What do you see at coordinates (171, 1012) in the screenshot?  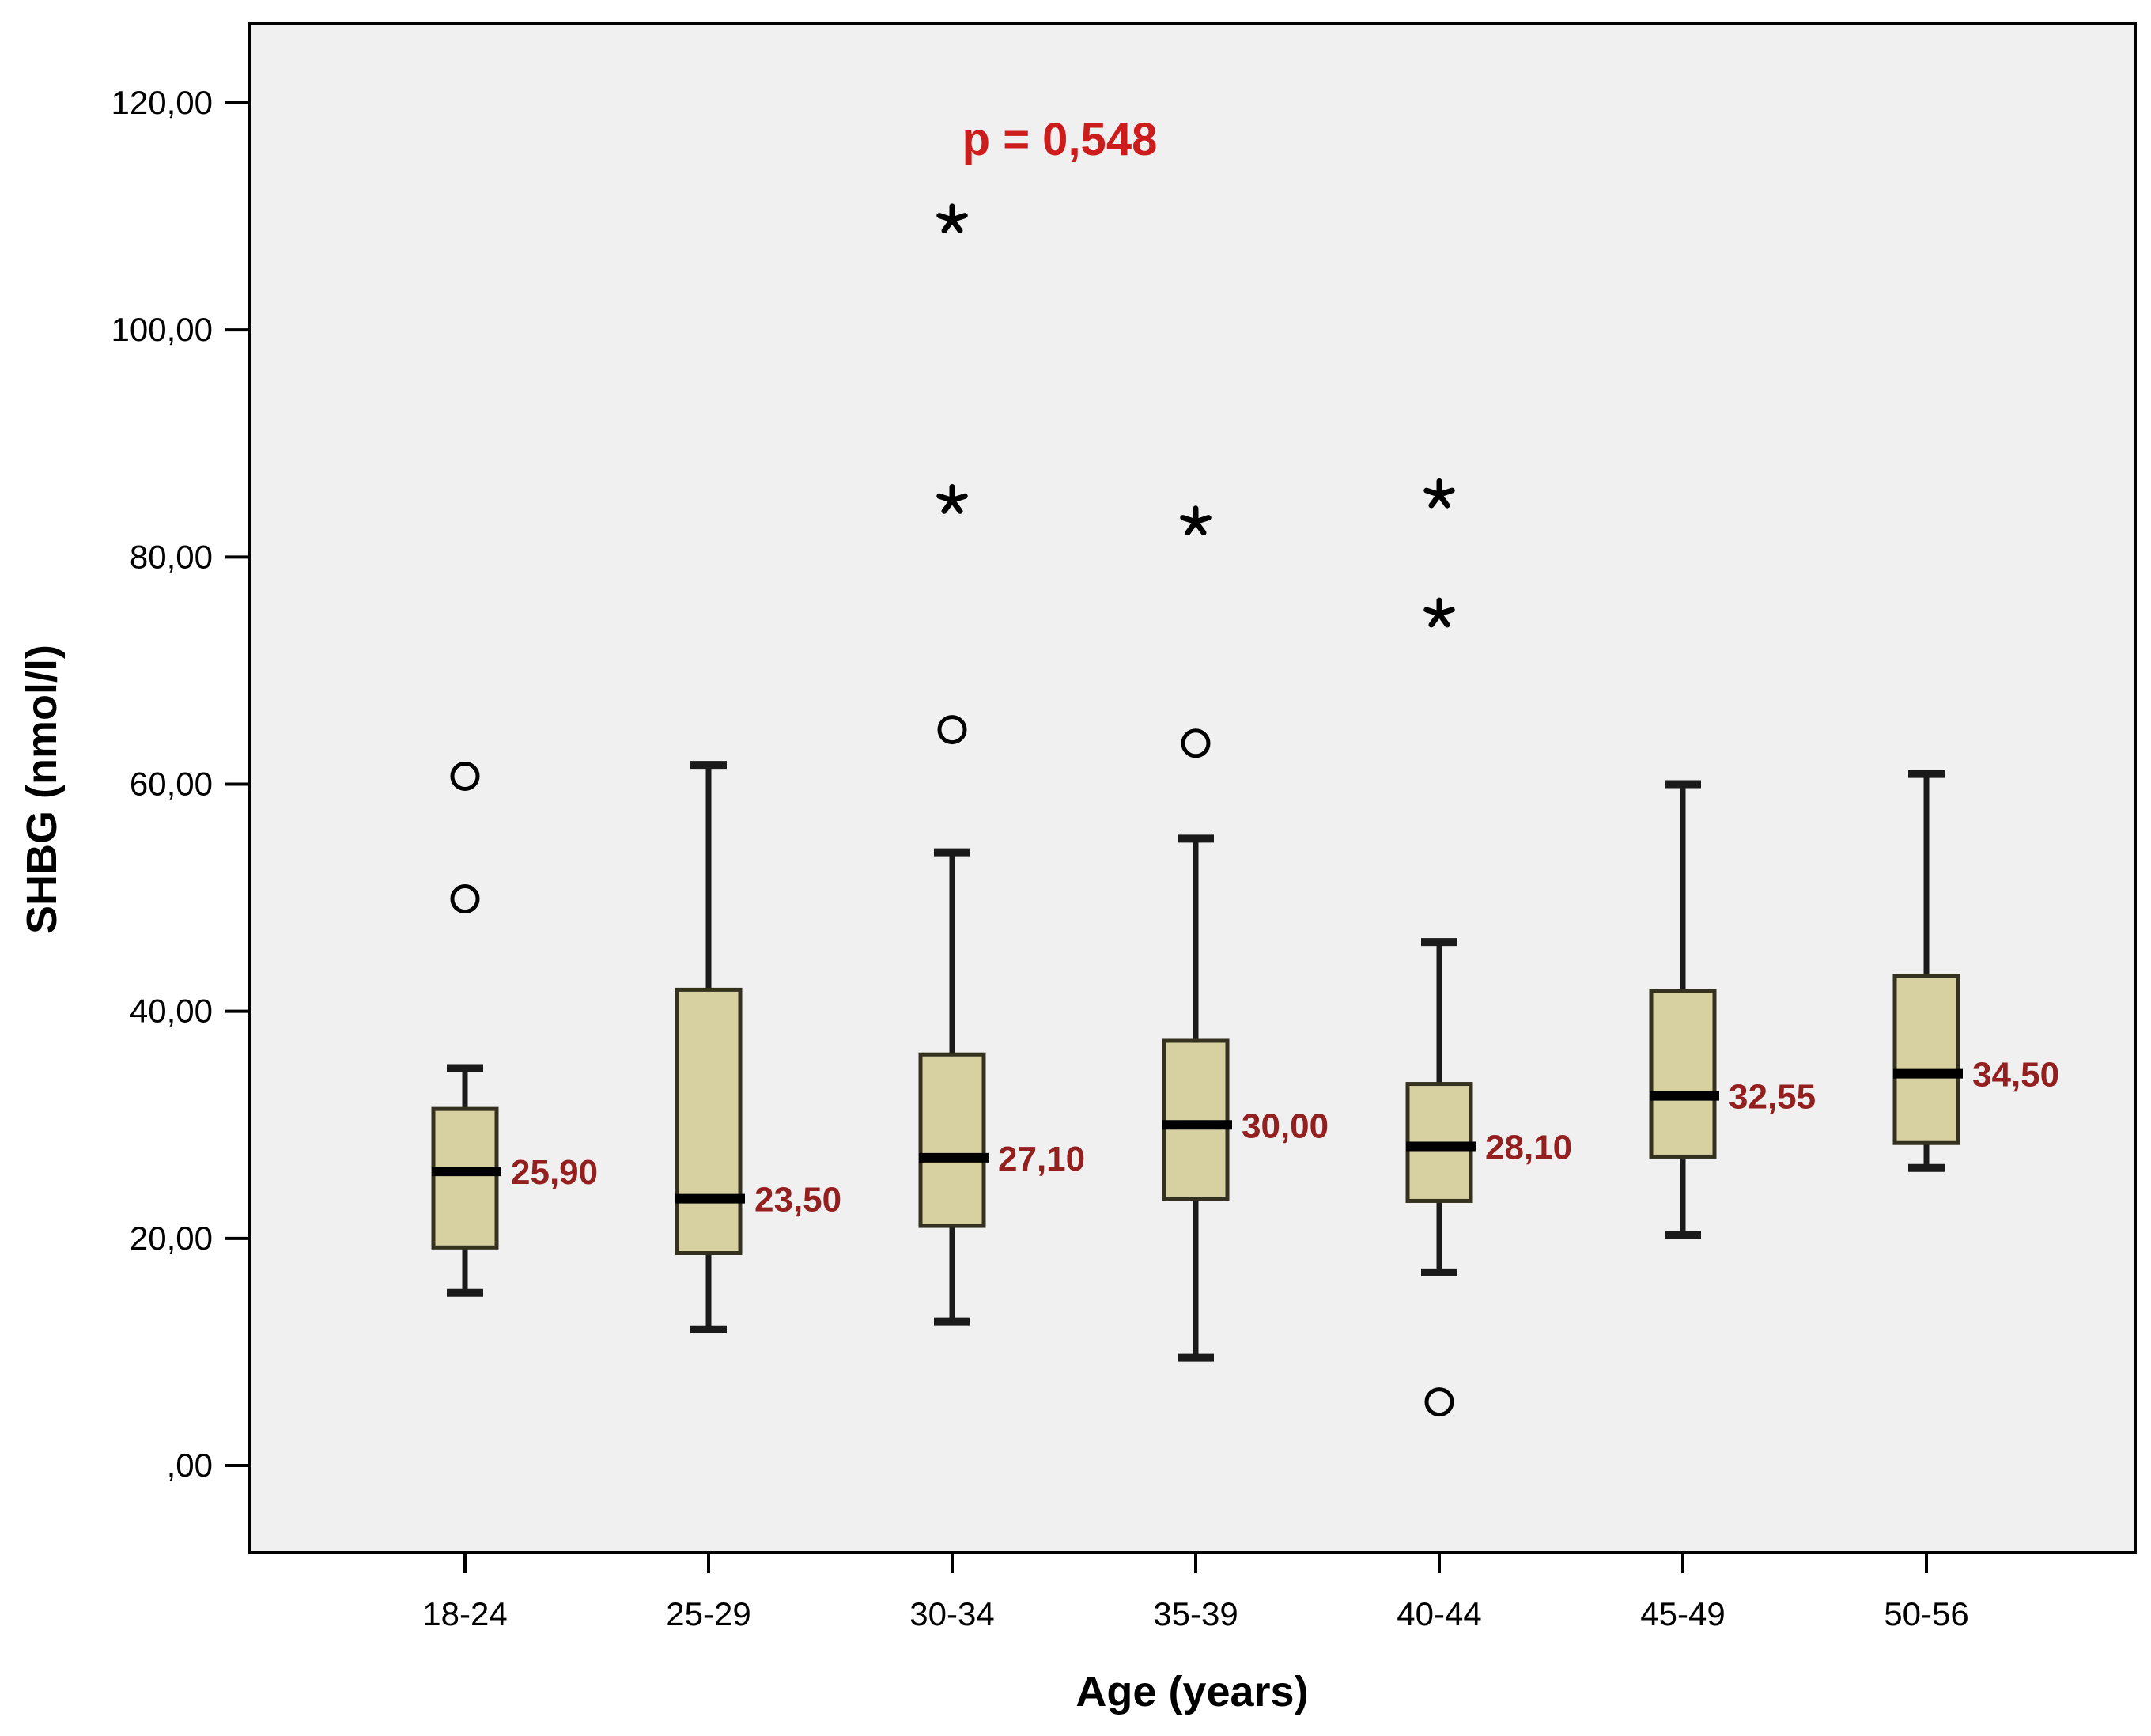 I see `y-tick-label: 40,00` at bounding box center [171, 1012].